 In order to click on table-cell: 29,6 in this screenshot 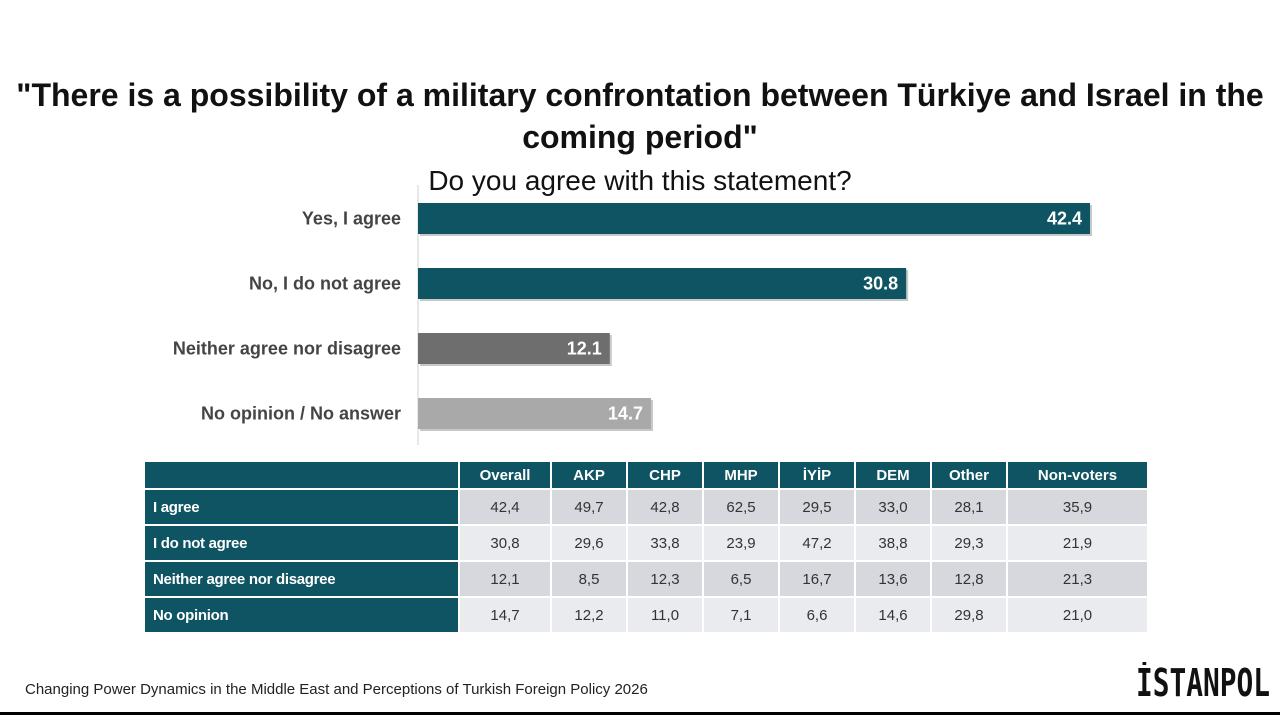, I will do `click(589, 542)`.